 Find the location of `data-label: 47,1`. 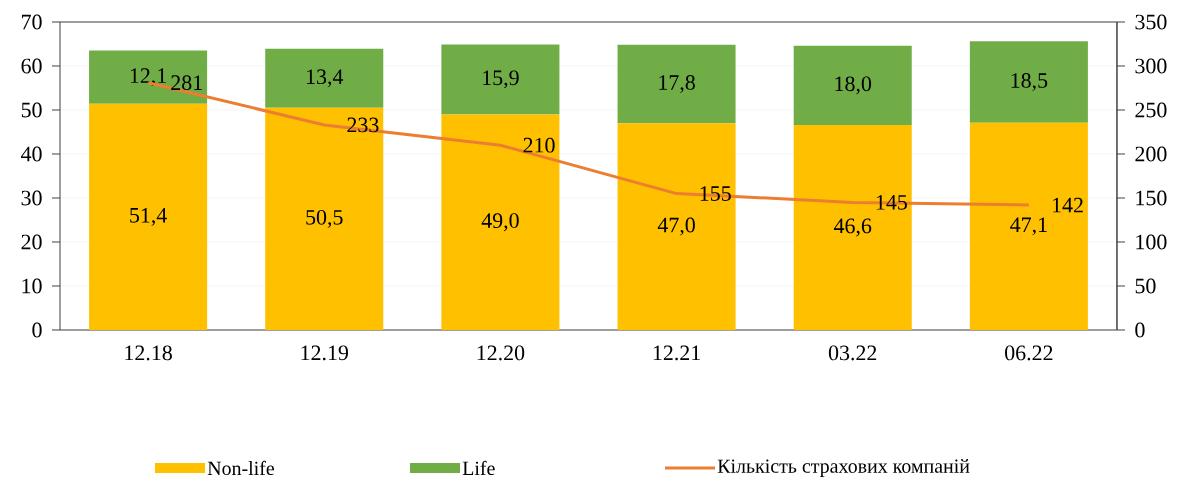

data-label: 47,1 is located at coordinates (1028, 226).